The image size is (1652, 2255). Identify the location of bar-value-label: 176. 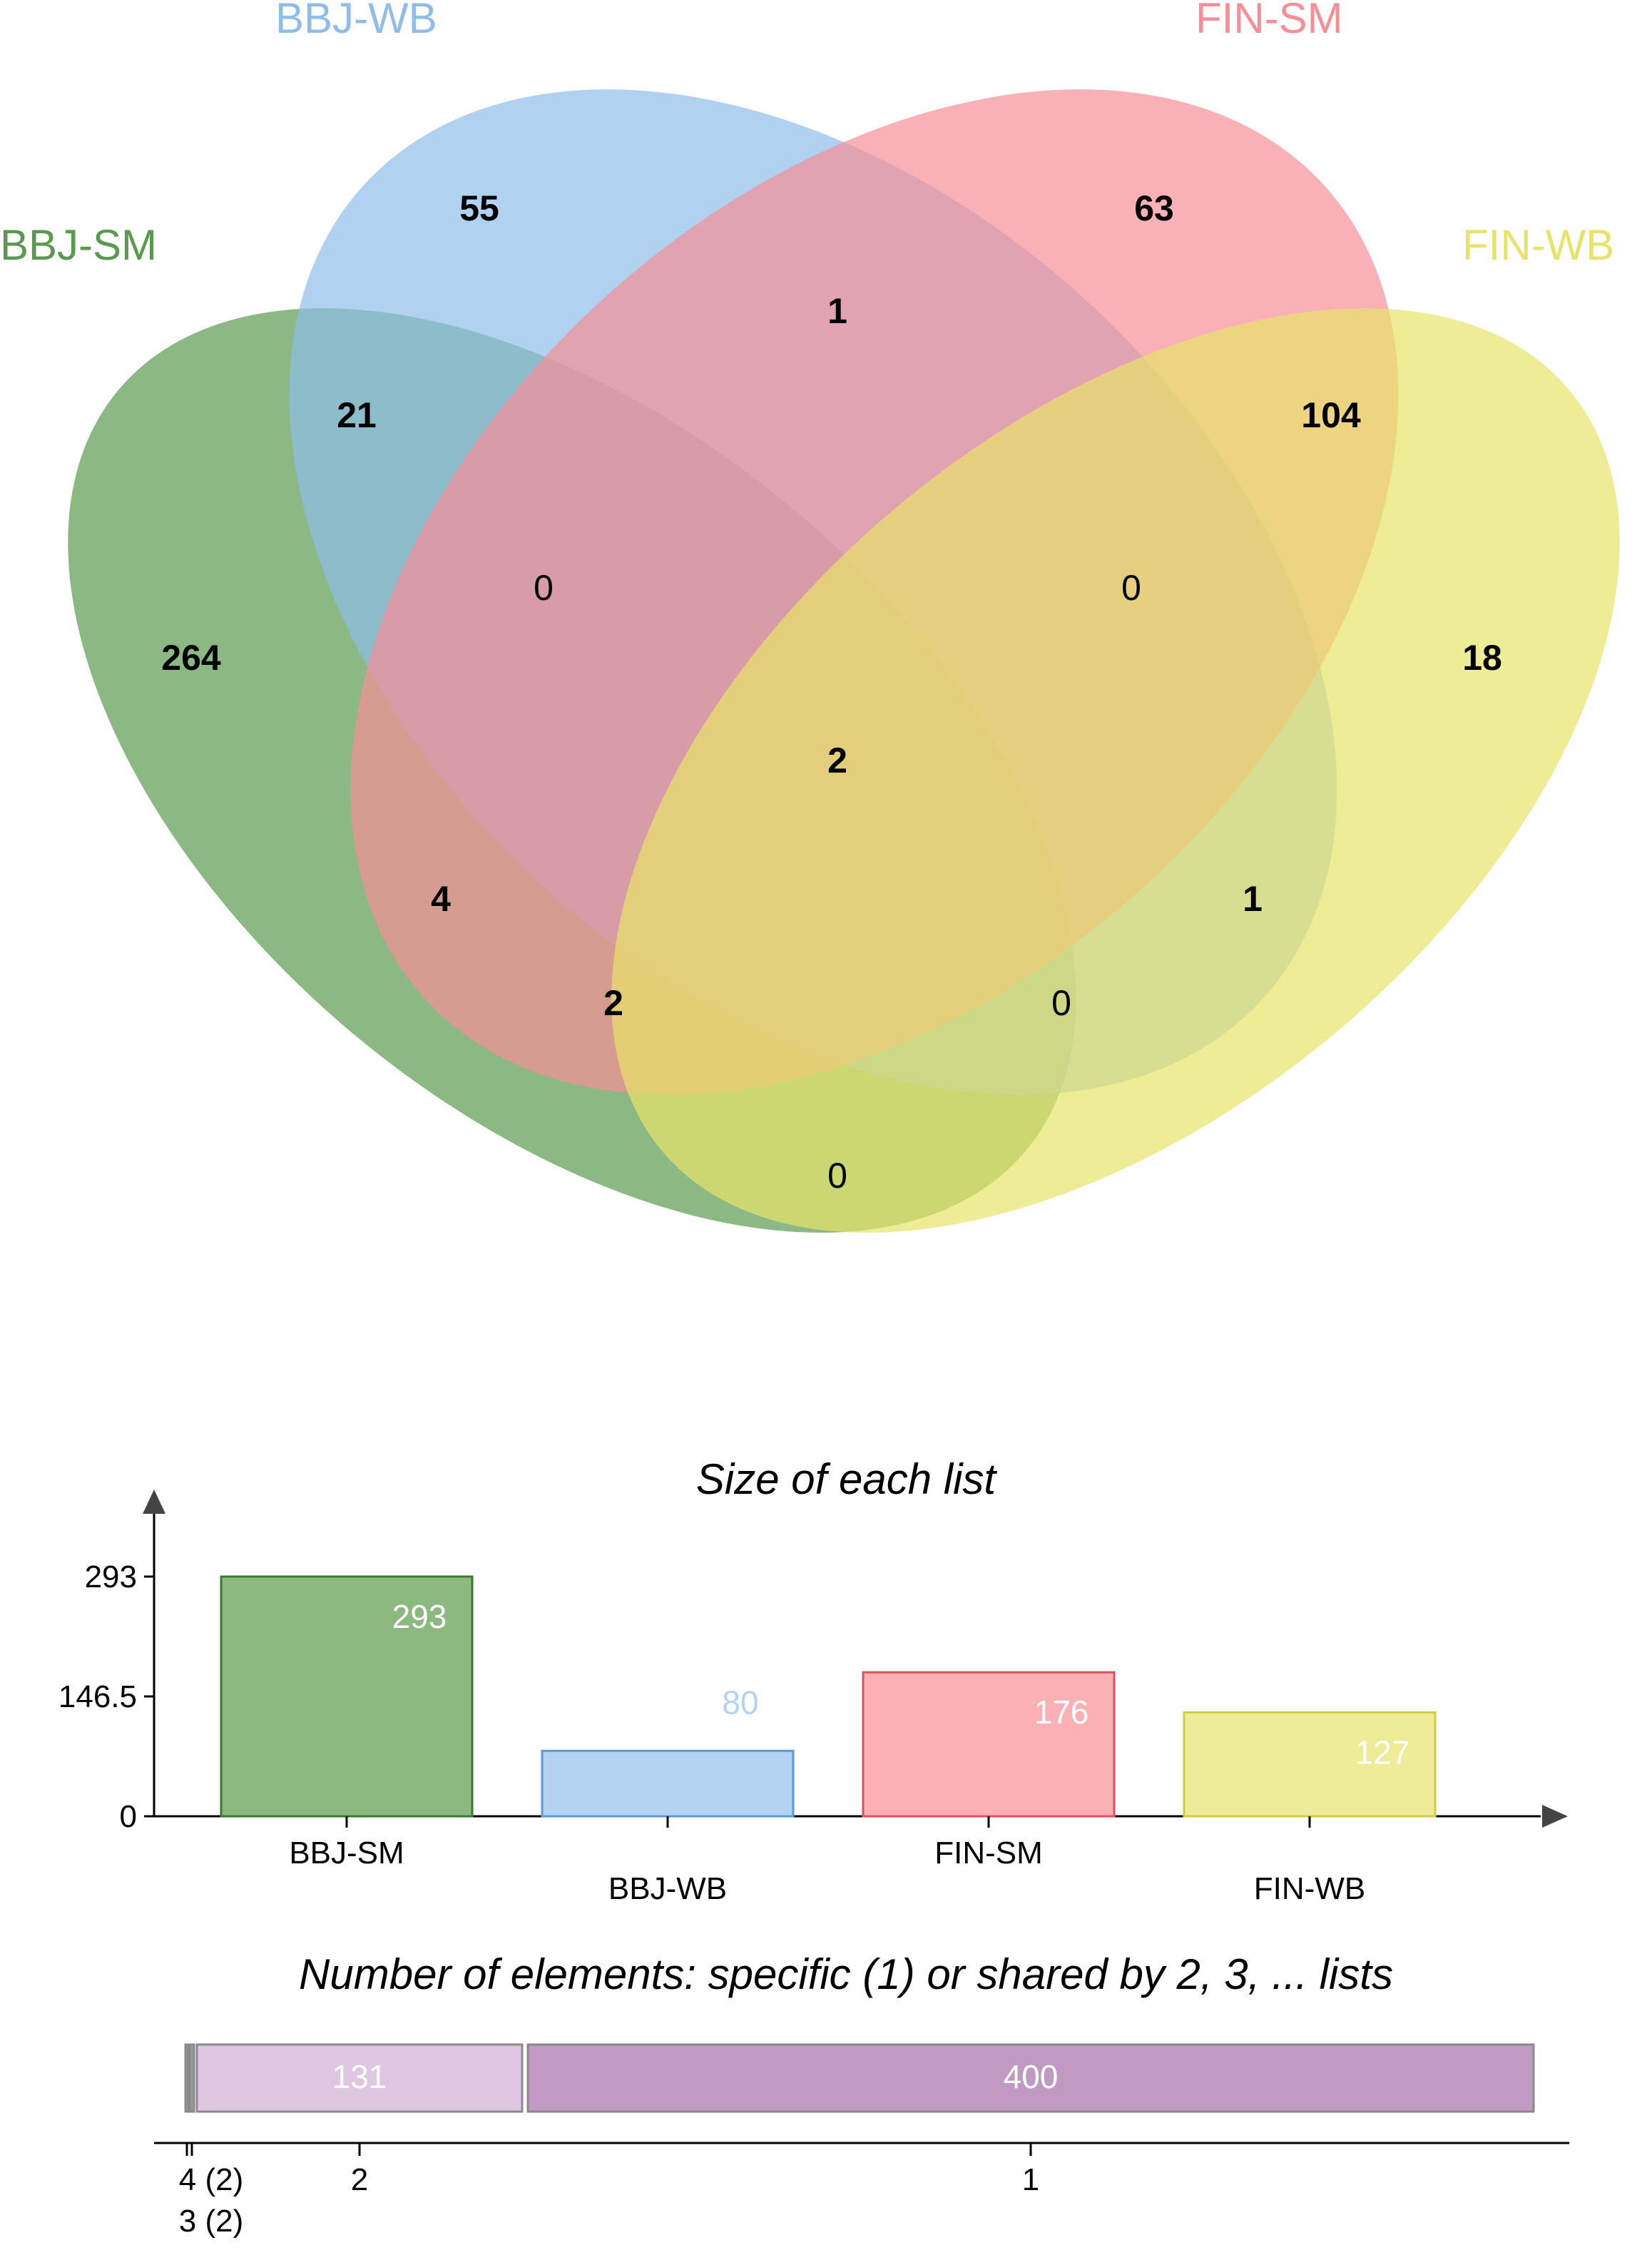
(1061, 1712).